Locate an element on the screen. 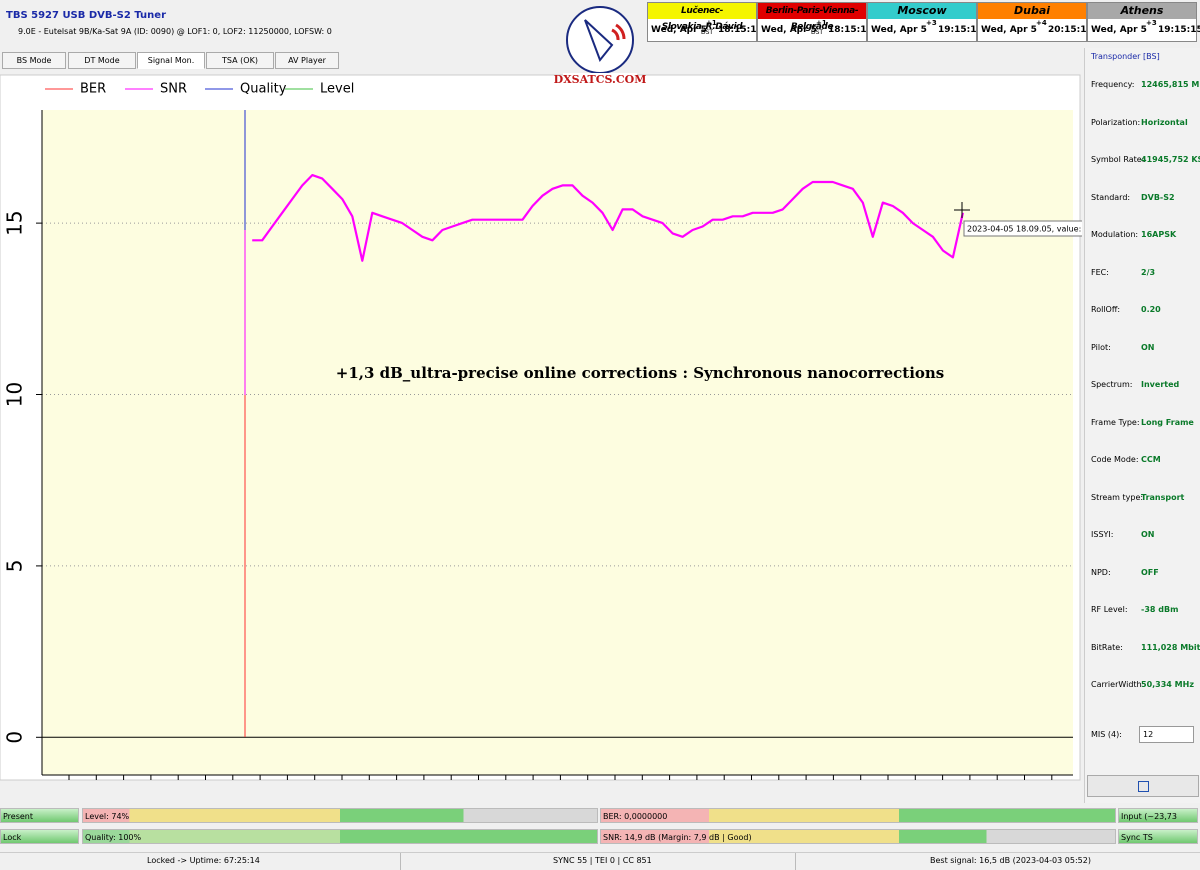 Image resolution: width=1200 pixels, height=870 pixels. clock-city: Lučenec-Slovakia_R.Dávid is located at coordinates (702, 17).